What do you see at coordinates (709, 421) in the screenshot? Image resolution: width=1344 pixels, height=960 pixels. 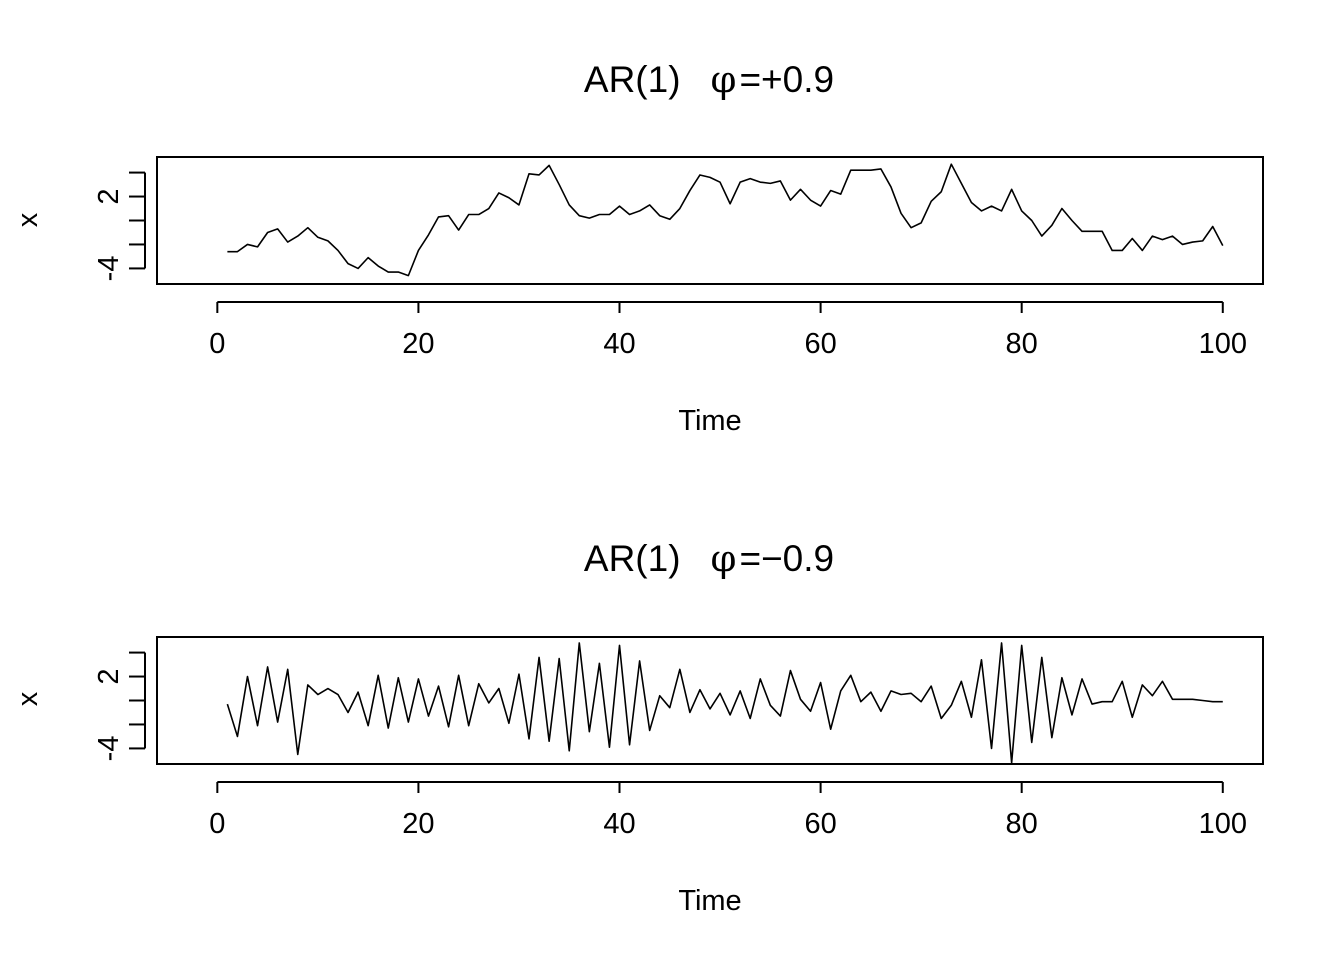 I see `x-axis-label-top: Time` at bounding box center [709, 421].